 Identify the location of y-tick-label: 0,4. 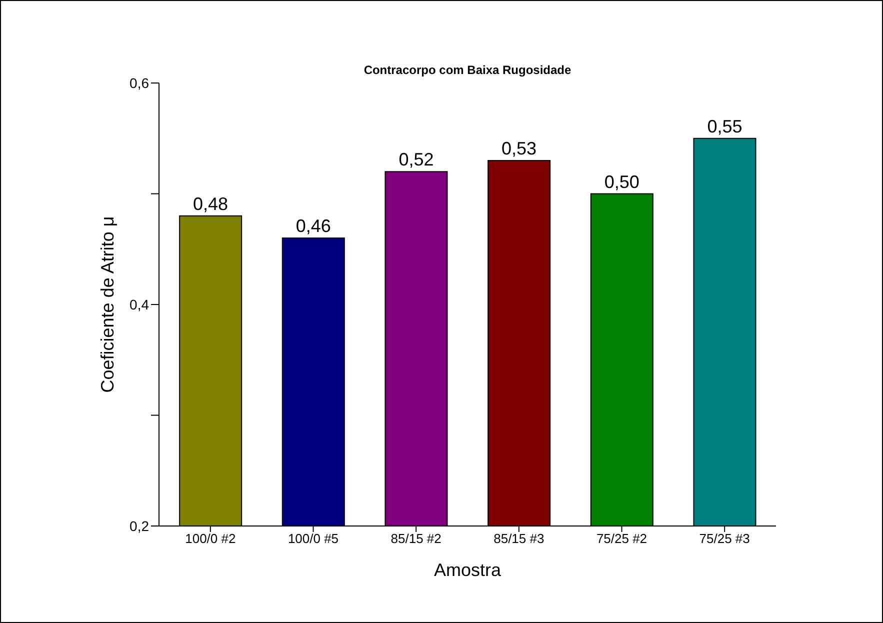
(140, 304).